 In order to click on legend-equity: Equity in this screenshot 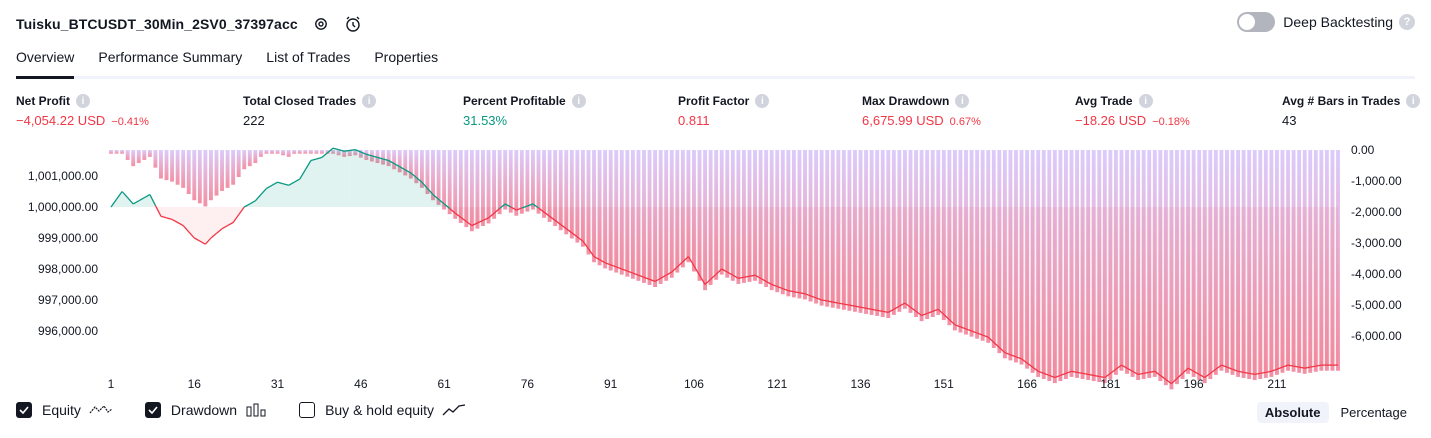, I will do `click(64, 410)`.